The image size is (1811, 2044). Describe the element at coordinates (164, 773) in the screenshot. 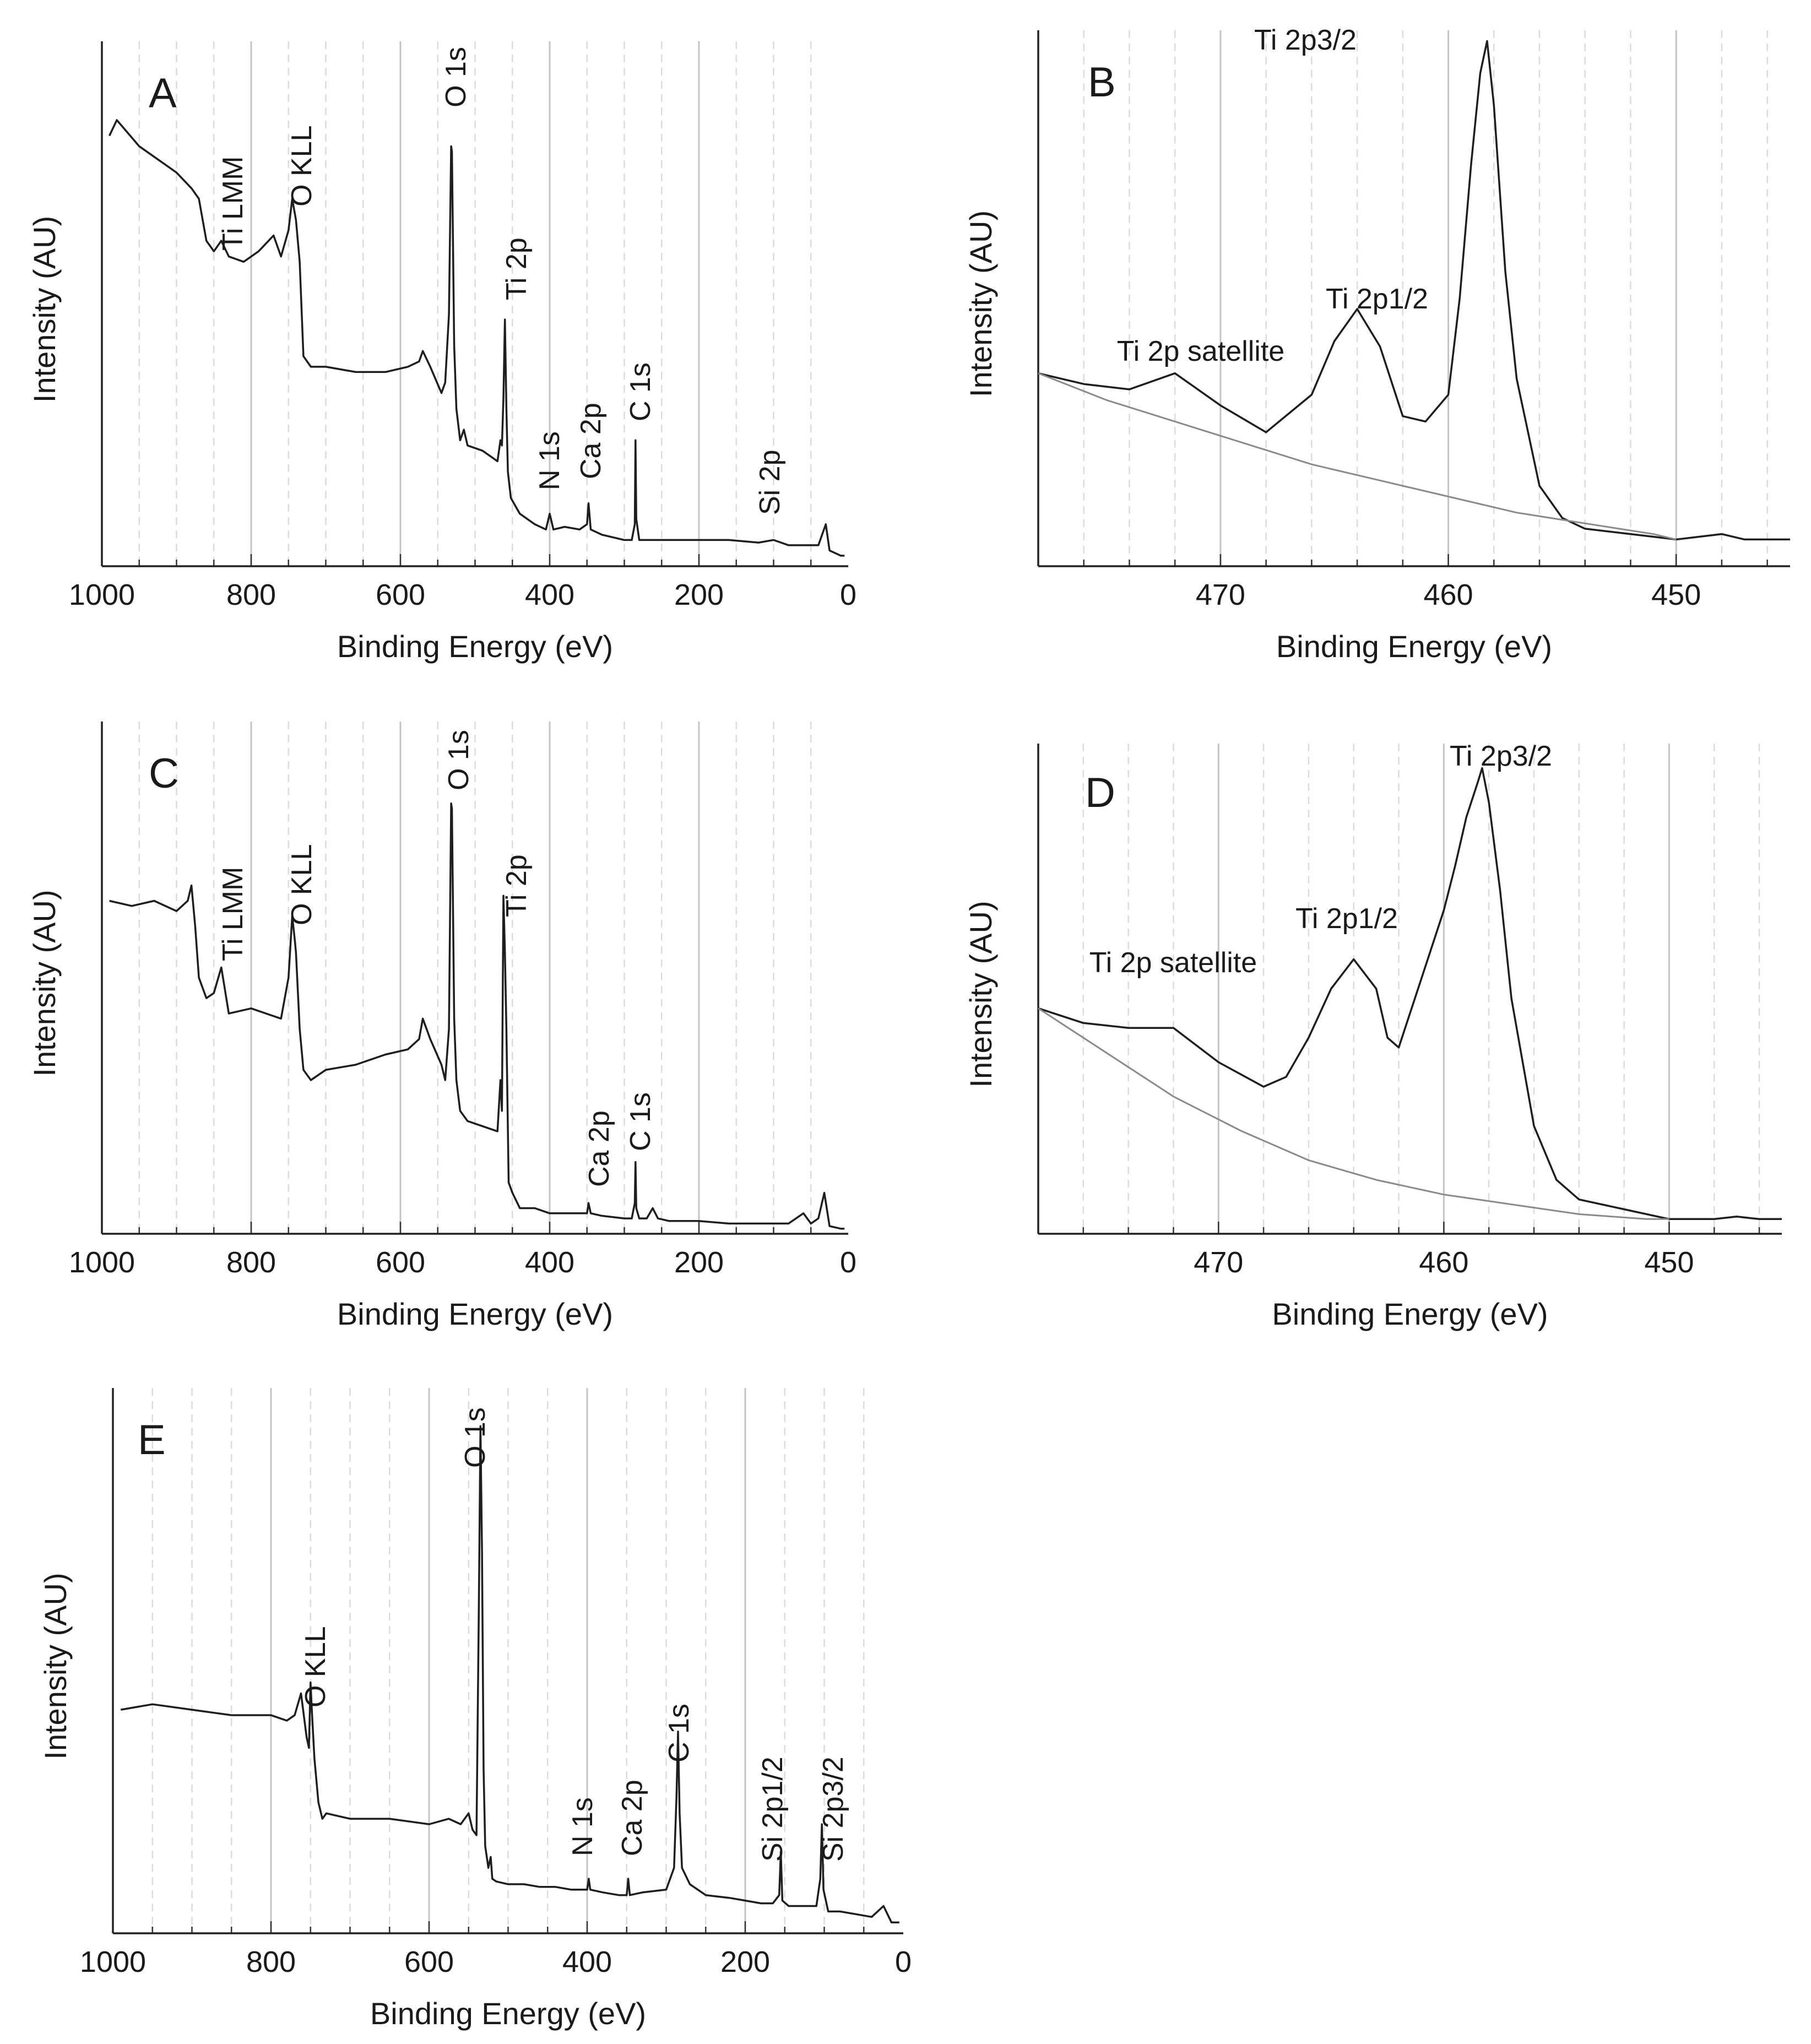

I see `panel-letter: C` at that location.